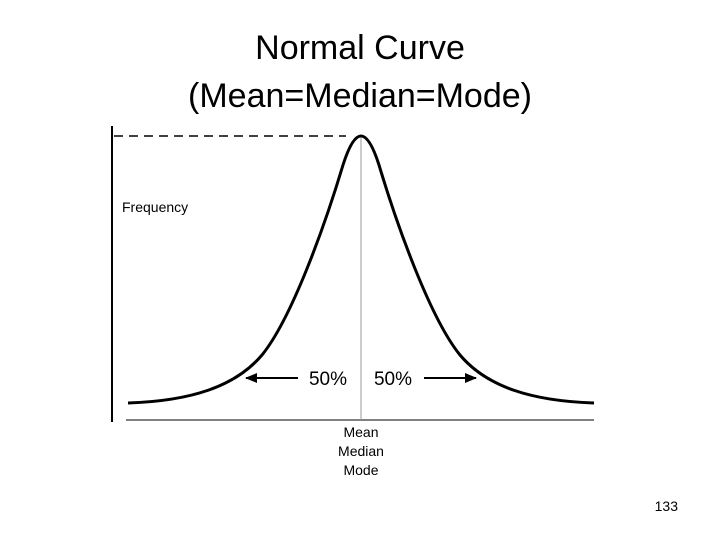  Describe the element at coordinates (360, 48) in the screenshot. I see `title-line-1: Normal Curve` at that location.